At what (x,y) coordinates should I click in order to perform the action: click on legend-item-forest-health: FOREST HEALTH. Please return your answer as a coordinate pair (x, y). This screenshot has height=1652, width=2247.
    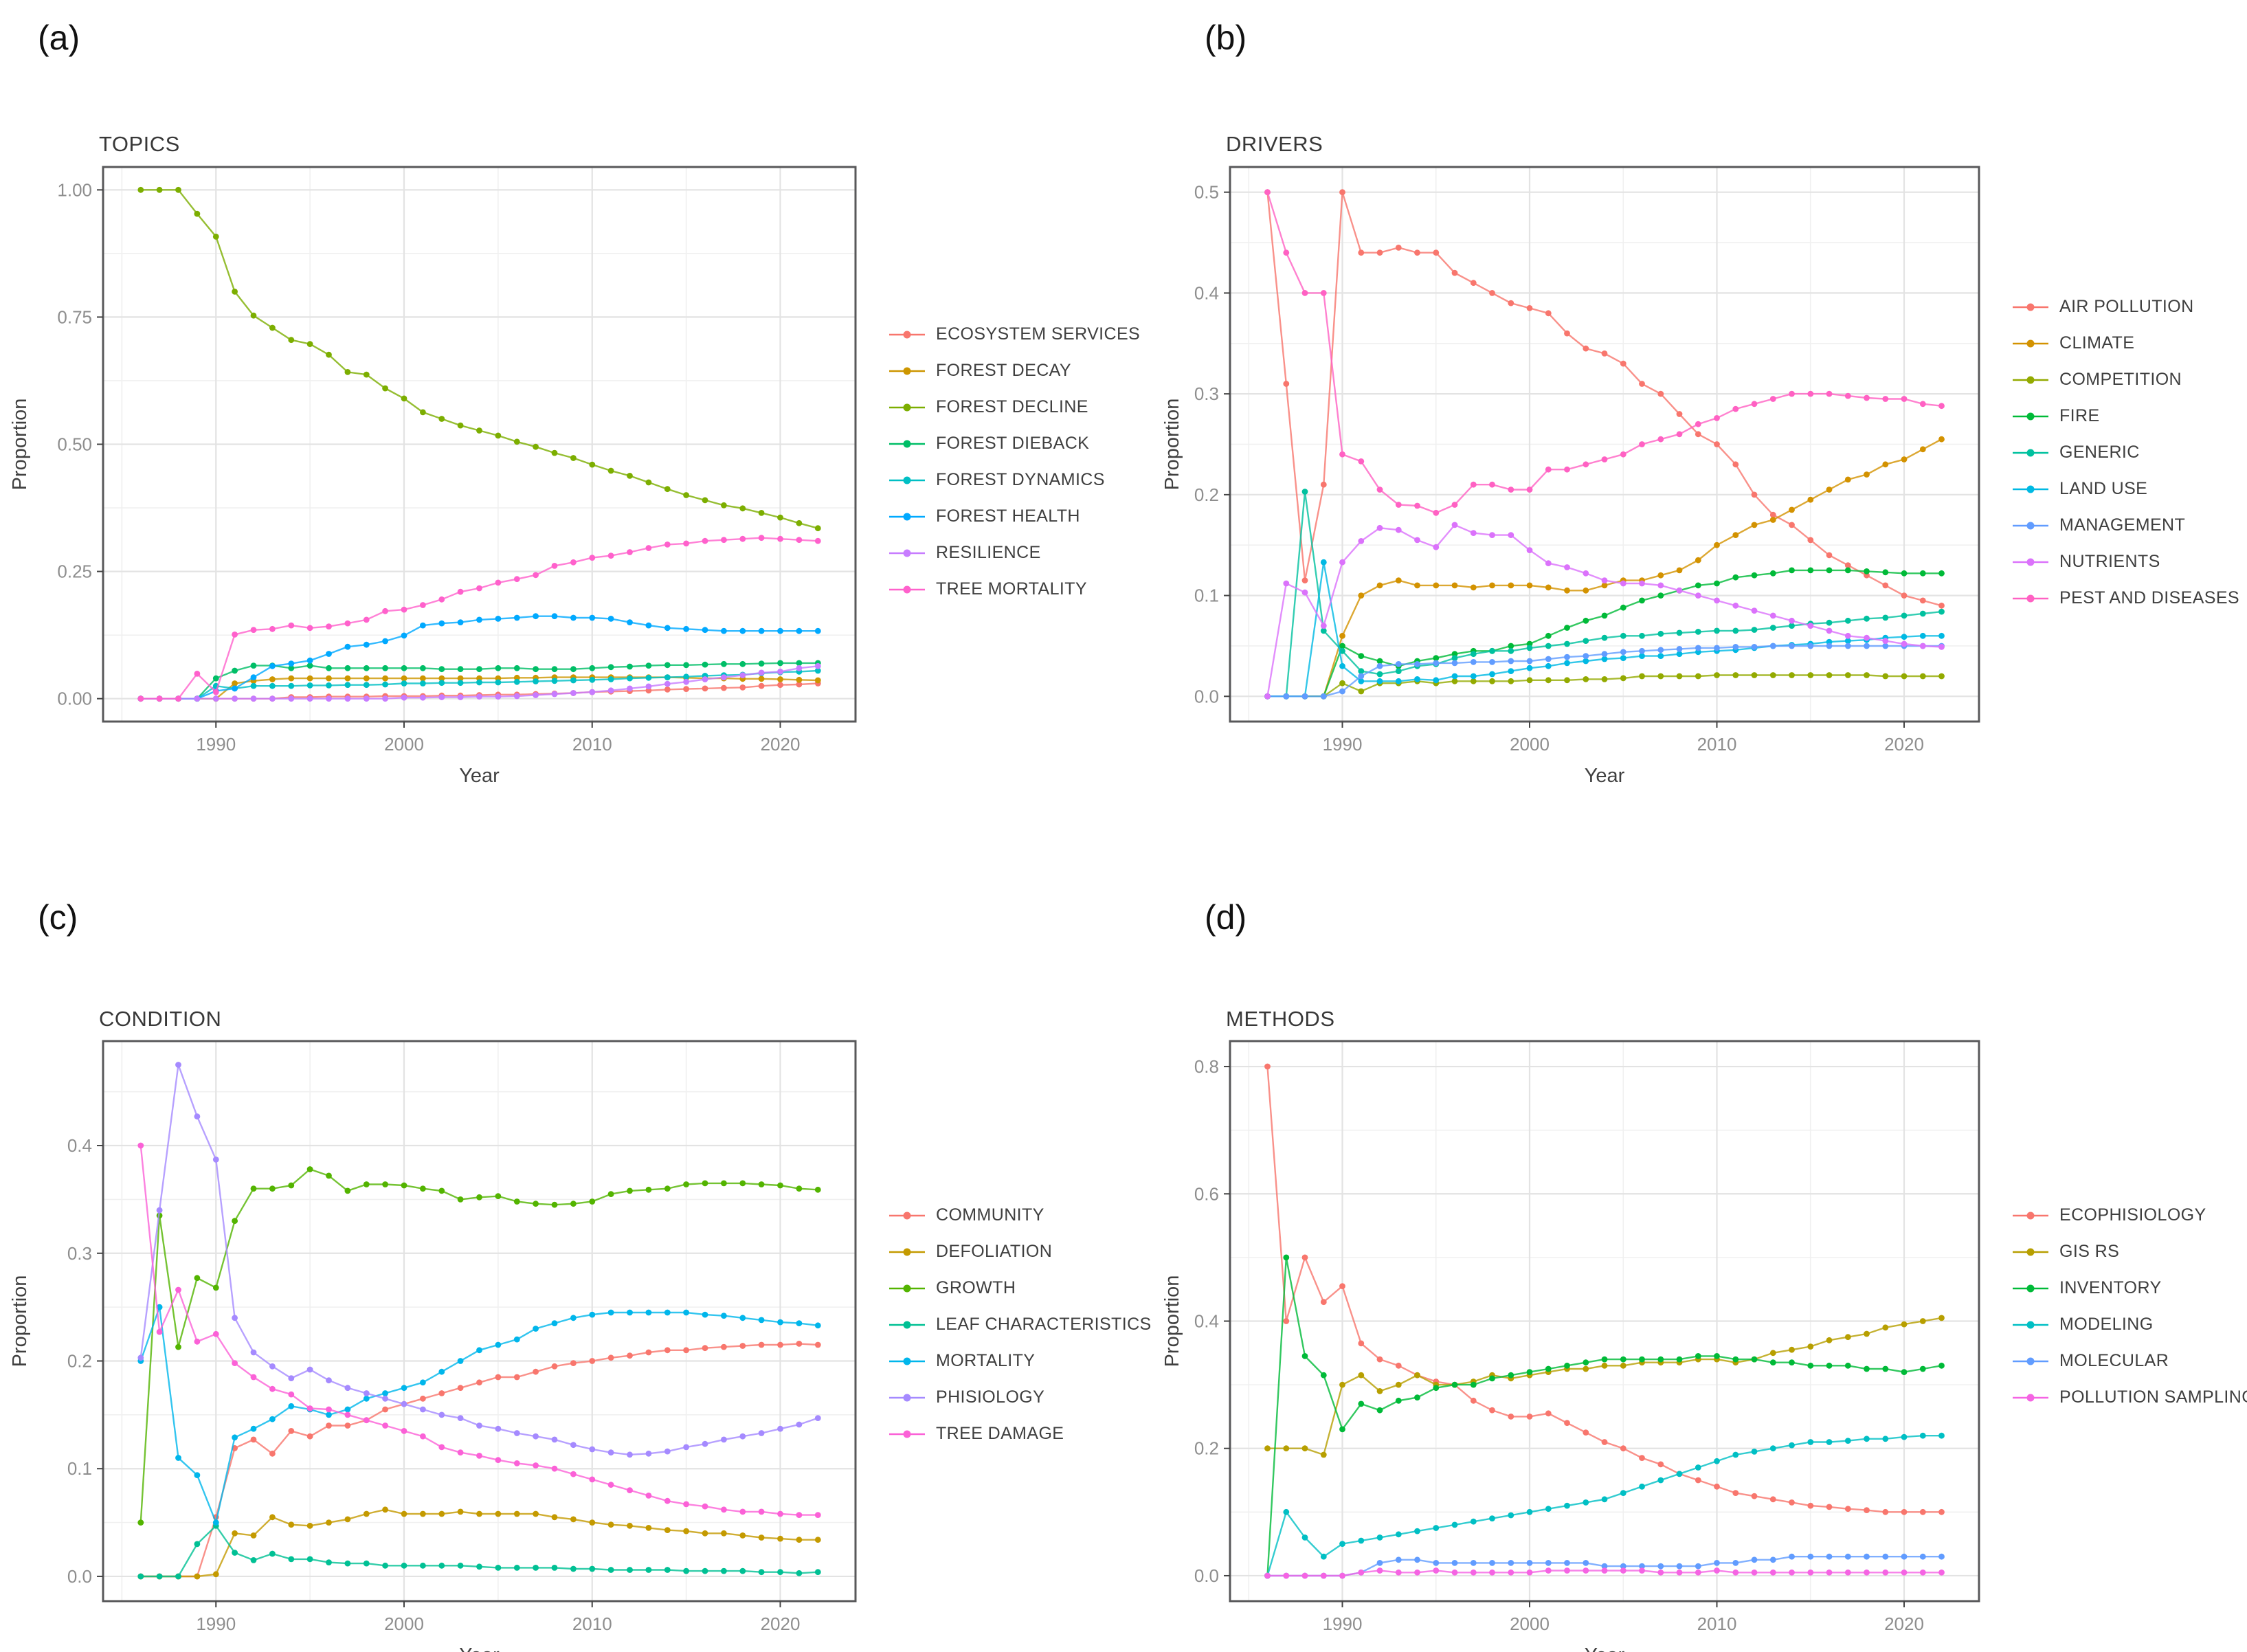
    Looking at the image, I should click on (1014, 516).